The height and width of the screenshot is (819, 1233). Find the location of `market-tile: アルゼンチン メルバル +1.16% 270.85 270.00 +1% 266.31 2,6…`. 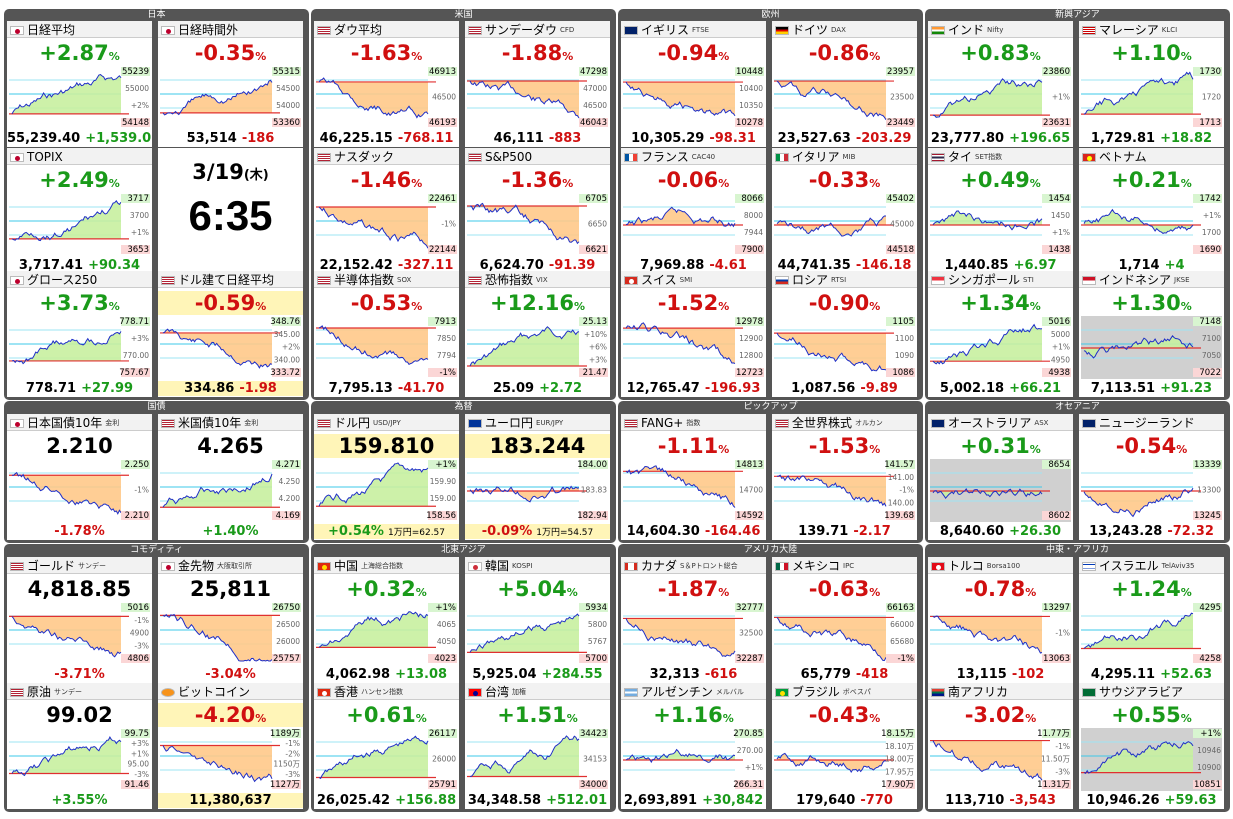

market-tile: アルゼンチン メルバル +1.16% 270.85 270.00 +1% 266.31 2,6… is located at coordinates (693, 746).